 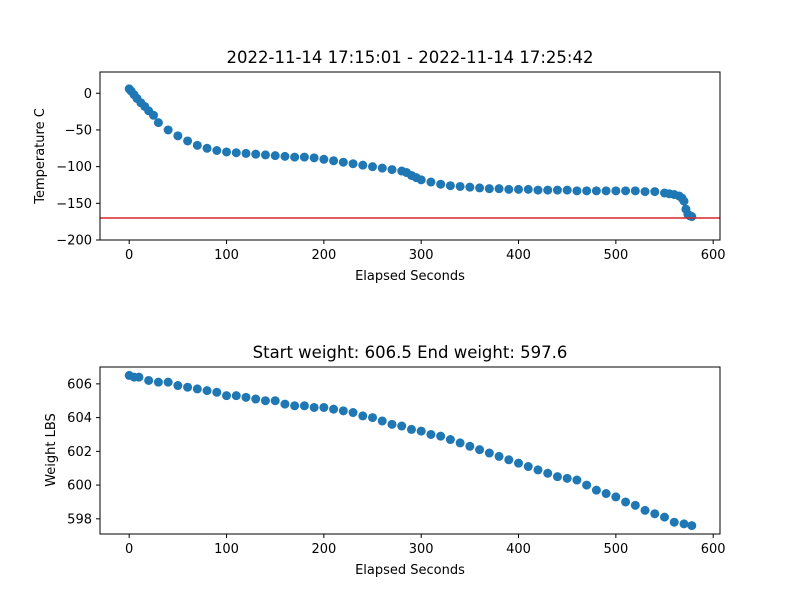 What do you see at coordinates (74, 167) in the screenshot?
I see `temperature-y-tick-label: −100` at bounding box center [74, 167].